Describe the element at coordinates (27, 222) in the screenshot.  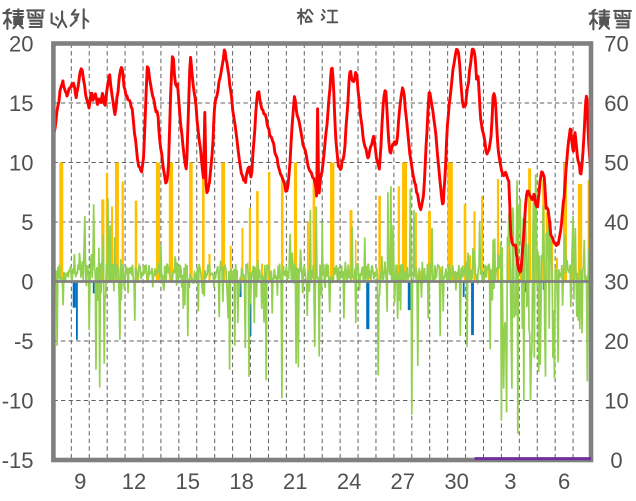
I see `svg-text: 5` at that location.